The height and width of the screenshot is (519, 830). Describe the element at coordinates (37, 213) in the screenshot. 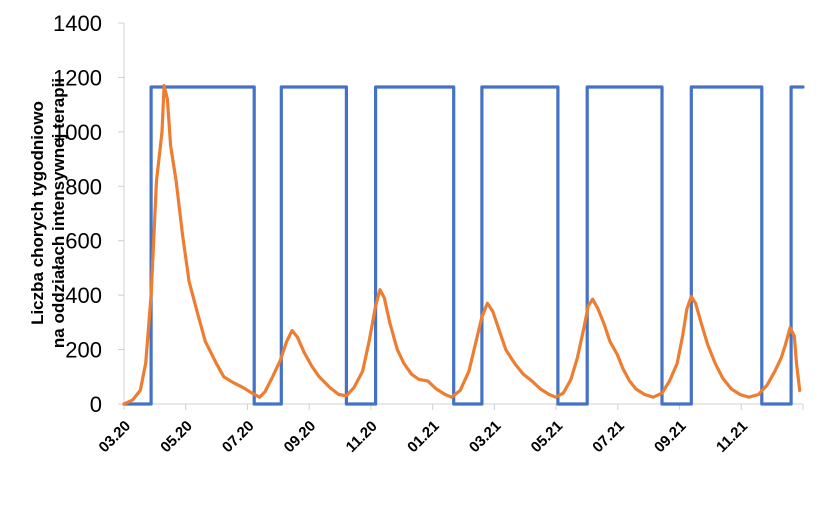

I see `y-axis-label-line-1: Liczba chorych tygodniowo` at that location.